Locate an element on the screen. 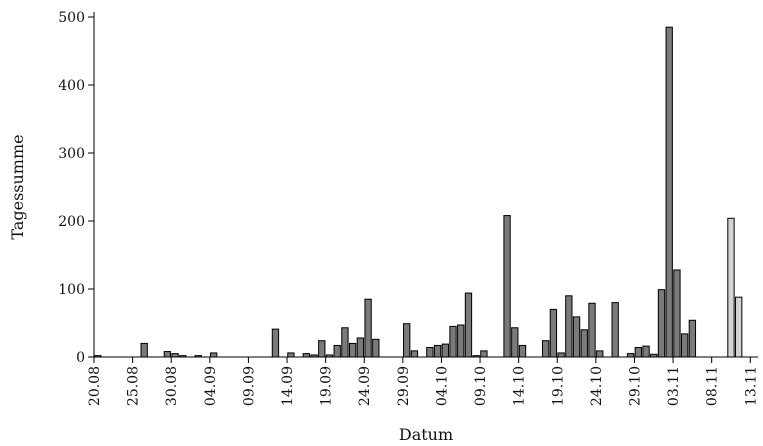 The height and width of the screenshot is (446, 763). x-tick-label: 09.10 is located at coordinates (481, 386).